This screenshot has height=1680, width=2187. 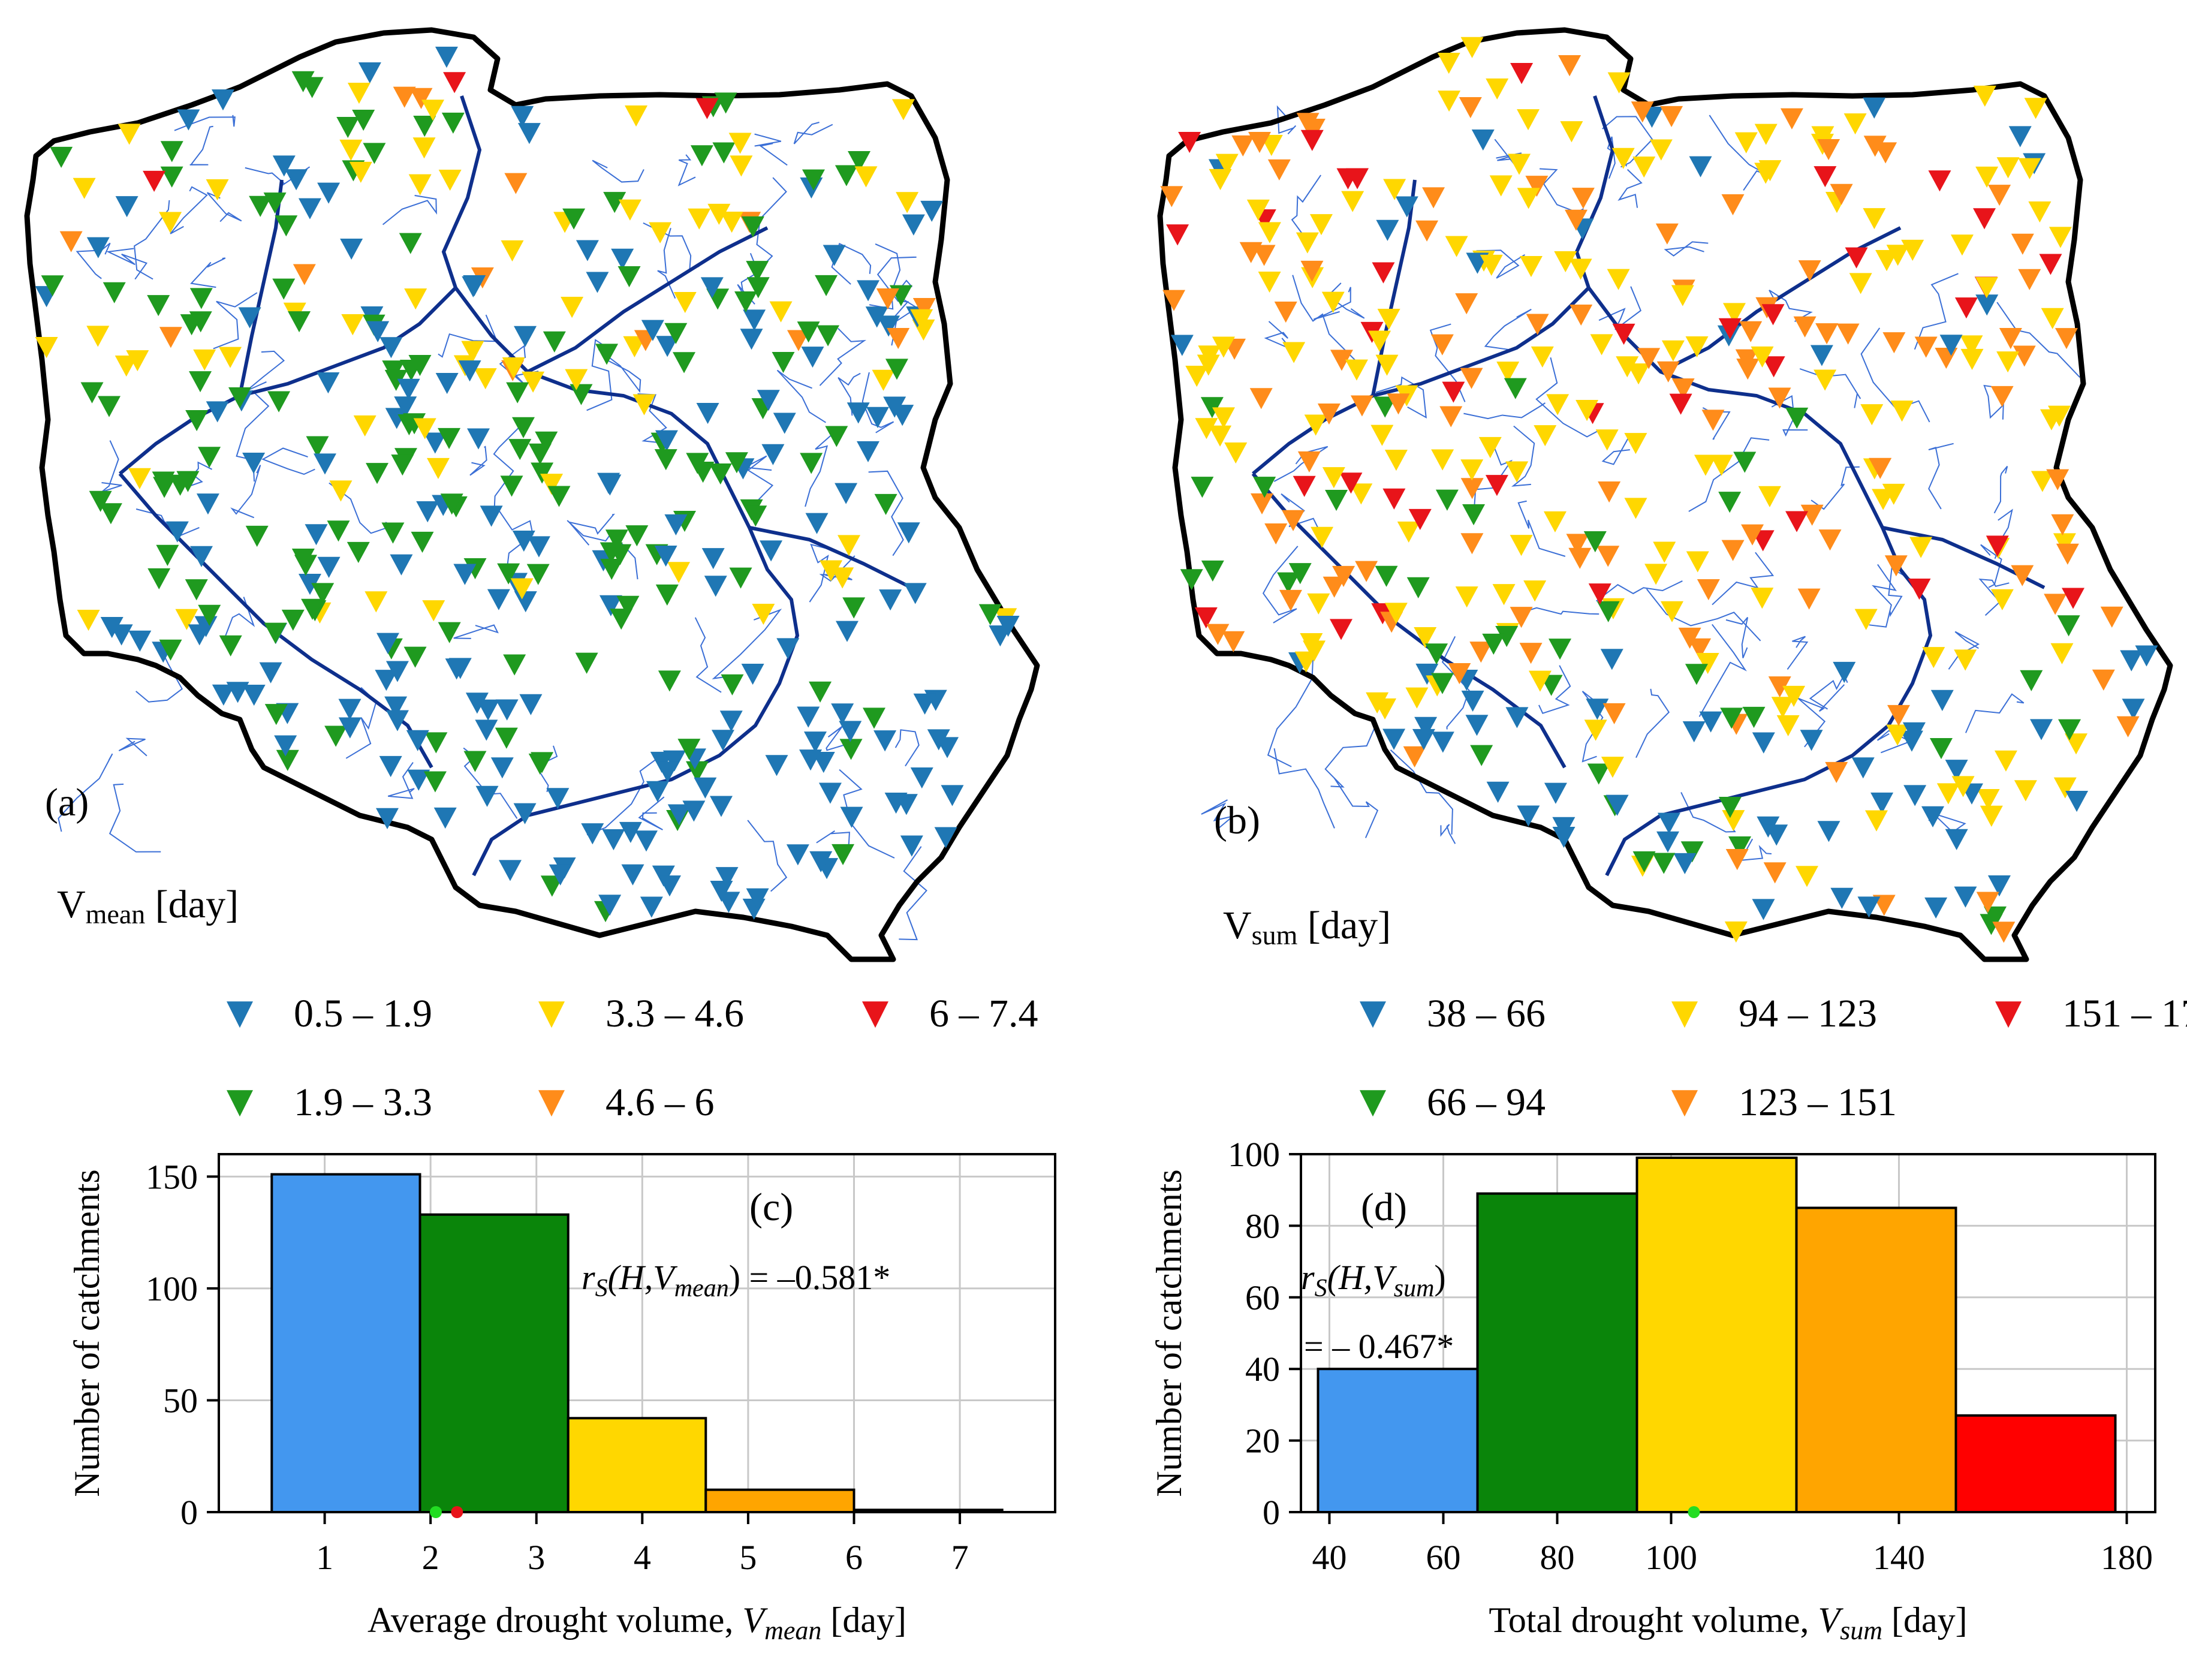 I want to click on legend-entry-label: 4.6 – 6, so click(x=661, y=1102).